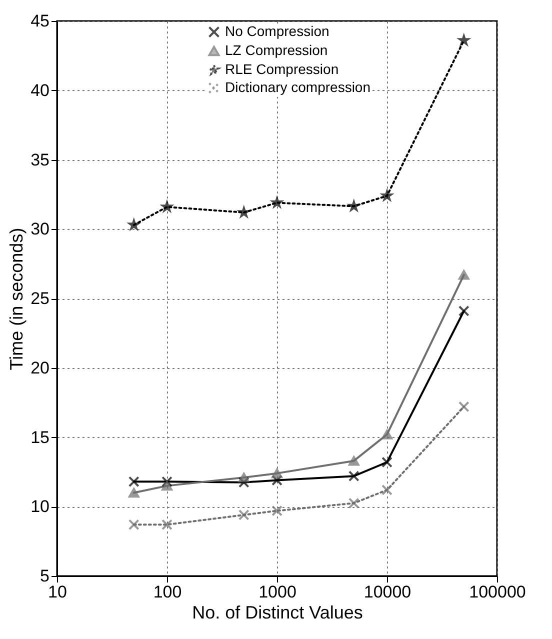 This screenshot has height=639, width=552. Describe the element at coordinates (40, 229) in the screenshot. I see `y-tick-label: 30` at that location.